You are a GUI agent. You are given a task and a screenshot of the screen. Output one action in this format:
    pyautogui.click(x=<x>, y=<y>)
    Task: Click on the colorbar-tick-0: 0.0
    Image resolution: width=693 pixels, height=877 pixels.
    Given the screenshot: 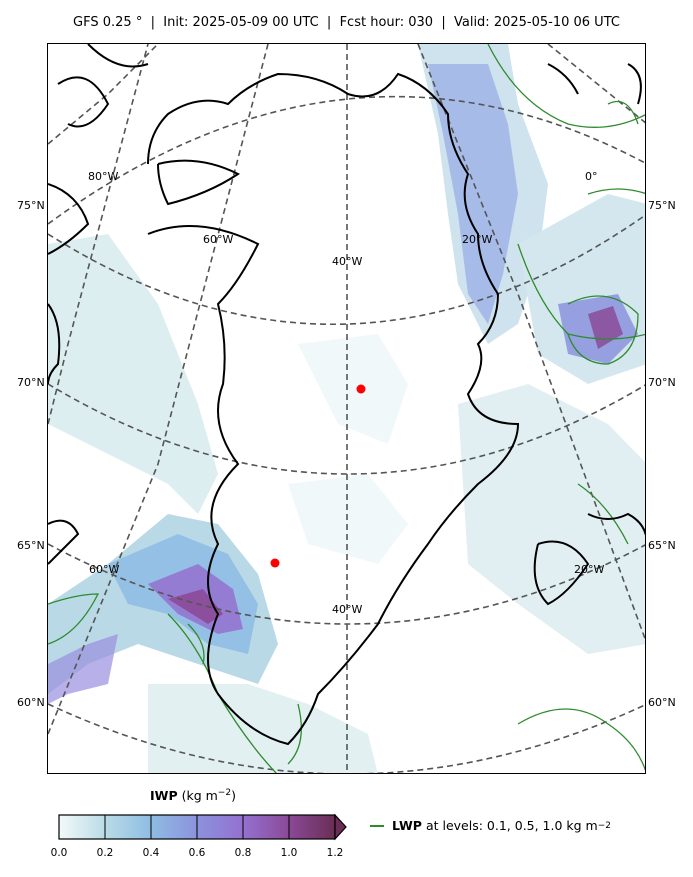 What is the action you would take?
    pyautogui.click(x=59, y=853)
    